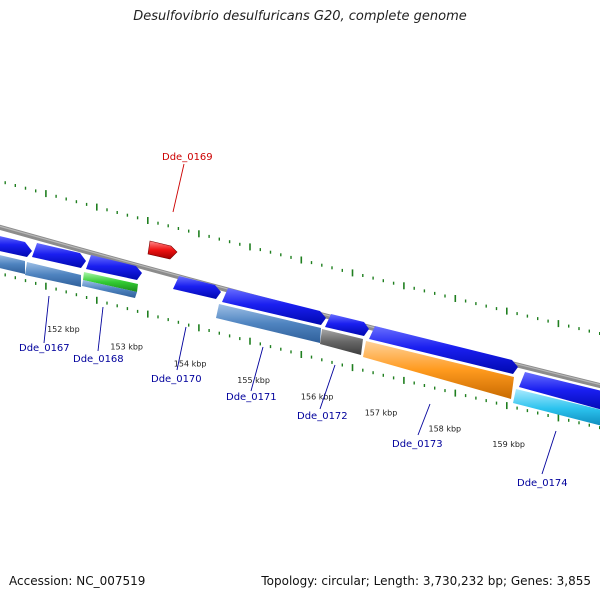 The width and height of the screenshot is (600, 600). I want to click on label-dde-0168: Dde_0168, so click(98, 359).